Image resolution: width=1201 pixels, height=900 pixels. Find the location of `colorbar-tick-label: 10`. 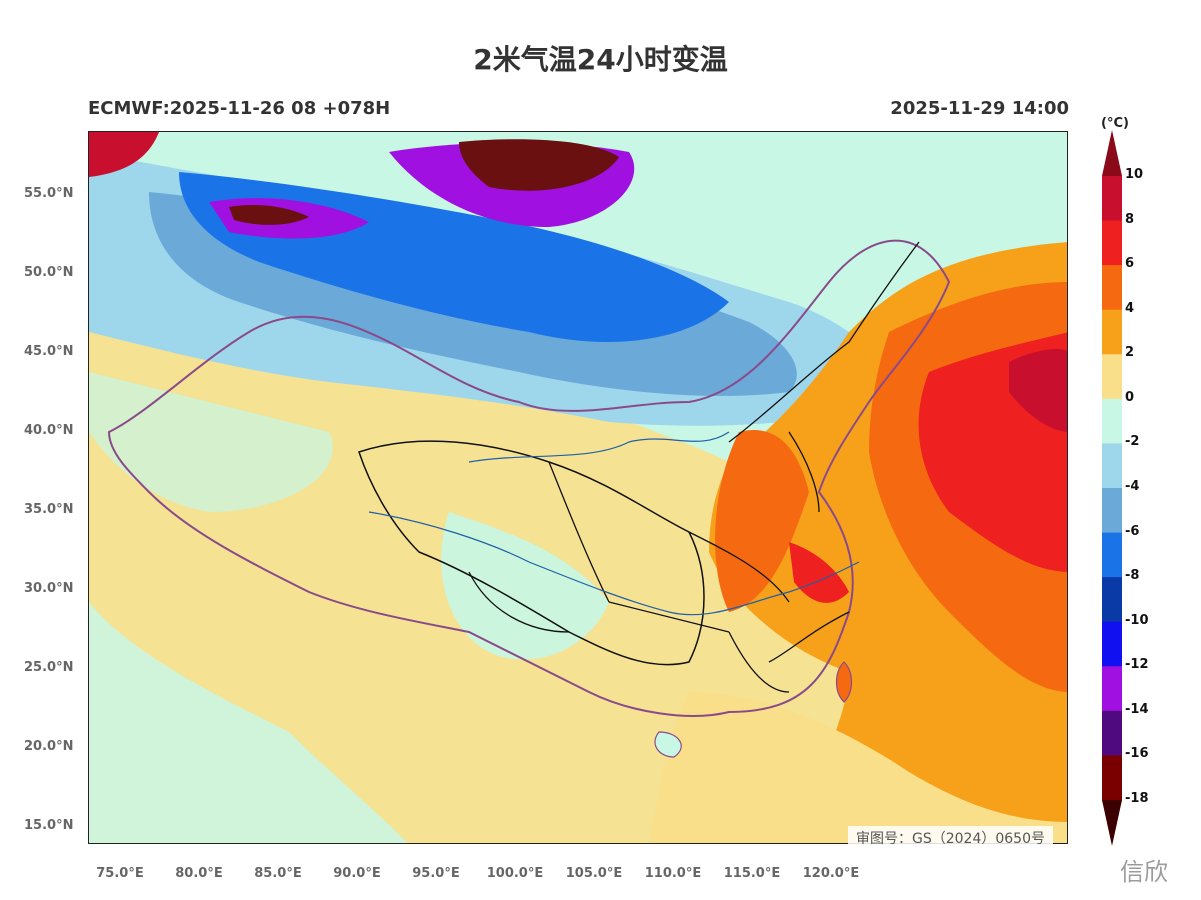

colorbar-tick-label: 10 is located at coordinates (1134, 174).